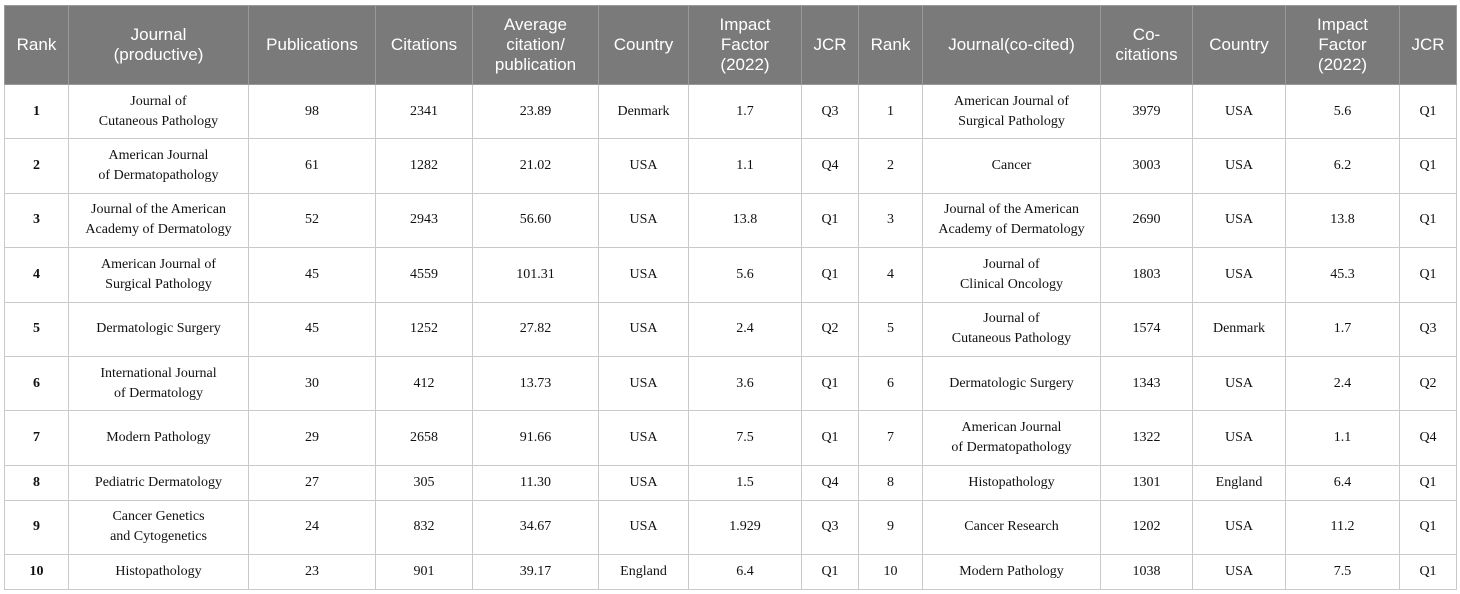 This screenshot has width=1460, height=594. What do you see at coordinates (745, 482) in the screenshot?
I see `cell-impact-factor: 1.5` at bounding box center [745, 482].